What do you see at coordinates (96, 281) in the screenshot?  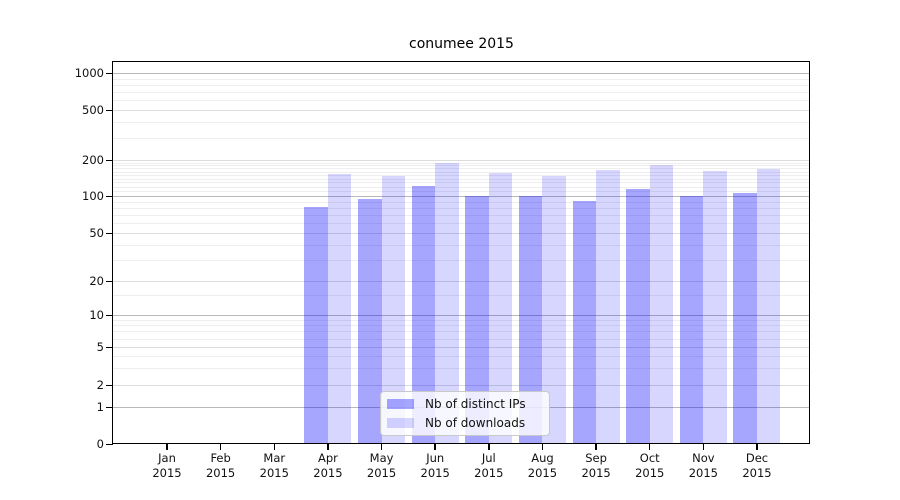 I see `y-tick-label: 20` at bounding box center [96, 281].